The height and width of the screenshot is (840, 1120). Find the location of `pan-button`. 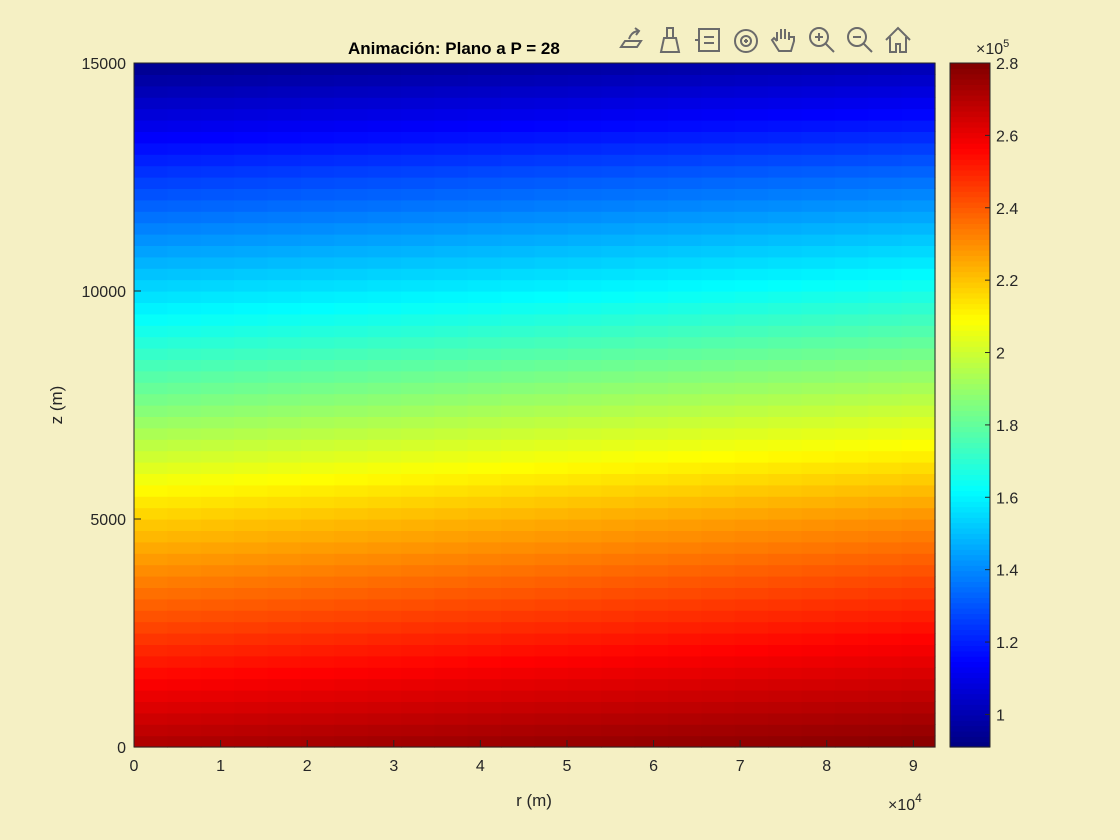

pan-button is located at coordinates (784, 40).